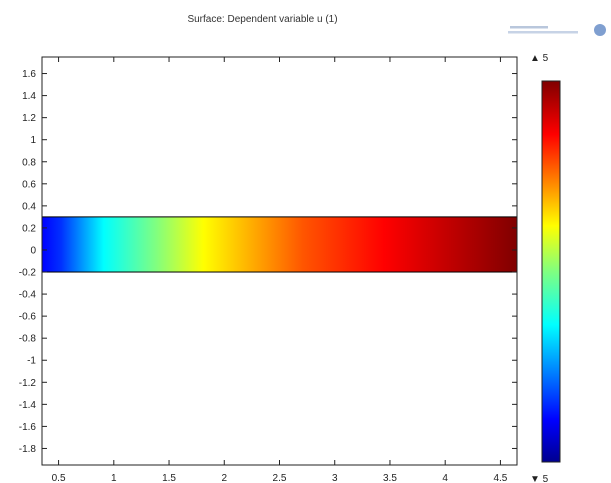 Image resolution: width=611 pixels, height=483 pixels. What do you see at coordinates (29, 184) in the screenshot?
I see `y-tick-label: 0.6` at bounding box center [29, 184].